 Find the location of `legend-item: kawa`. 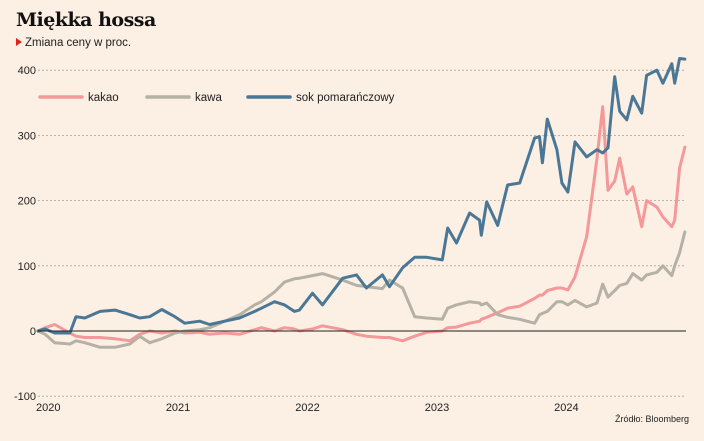

legend-item: kawa is located at coordinates (183, 98).